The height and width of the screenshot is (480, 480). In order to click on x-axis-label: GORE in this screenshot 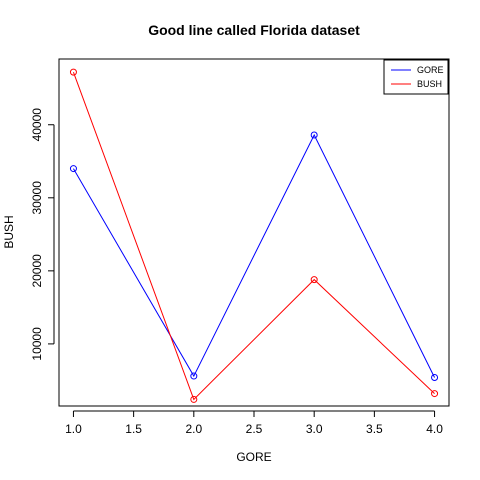, I will do `click(253, 457)`.